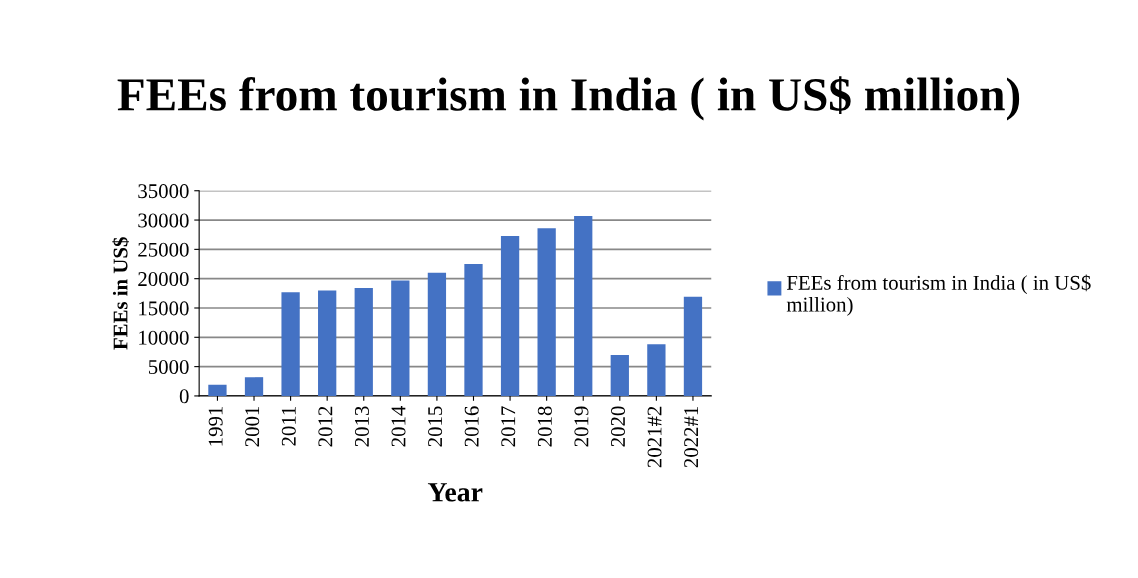 The height and width of the screenshot is (578, 1138). What do you see at coordinates (361, 426) in the screenshot?
I see `x-tick-label: 2013` at bounding box center [361, 426].